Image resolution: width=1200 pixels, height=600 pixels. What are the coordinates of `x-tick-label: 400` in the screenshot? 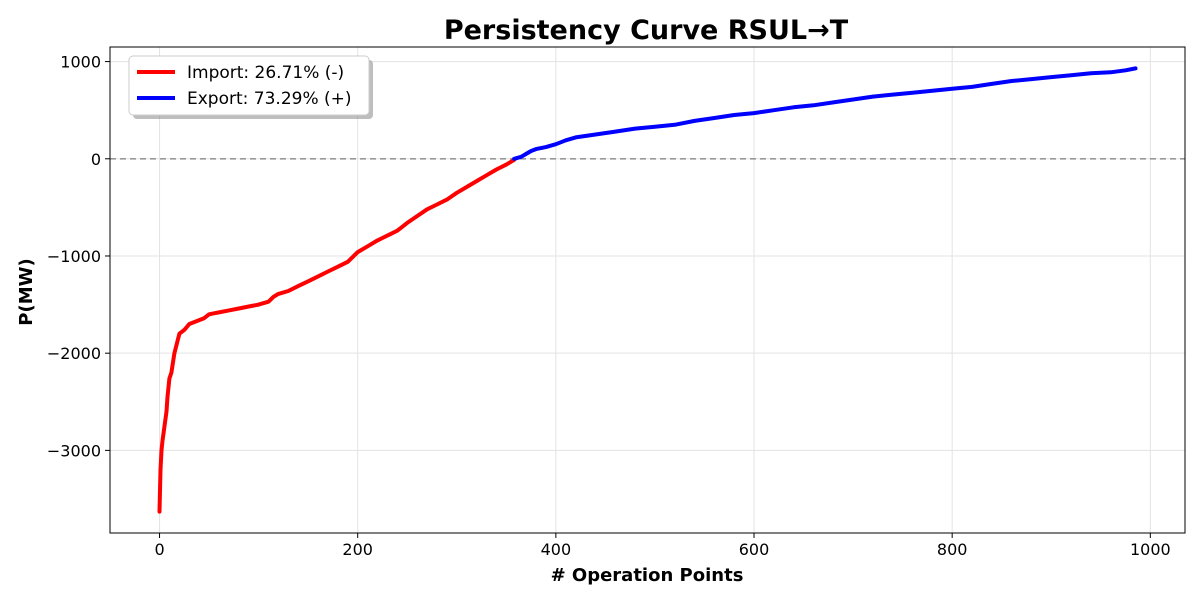 It's located at (556, 549).